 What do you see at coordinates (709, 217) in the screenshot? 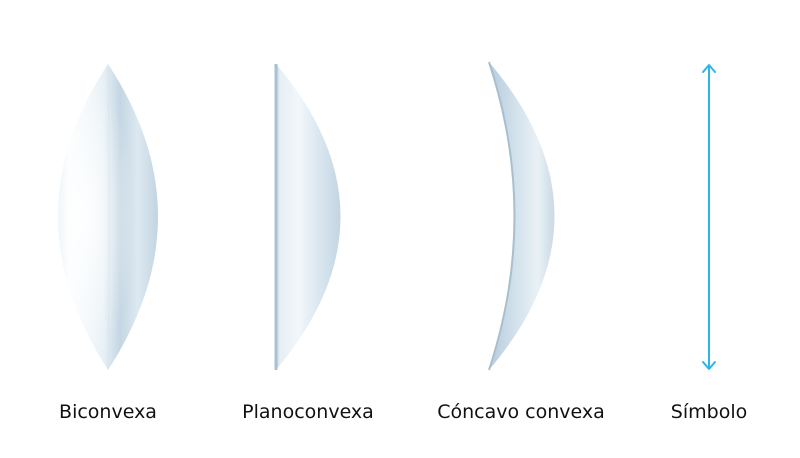
I see `lens-symbol-icon` at bounding box center [709, 217].